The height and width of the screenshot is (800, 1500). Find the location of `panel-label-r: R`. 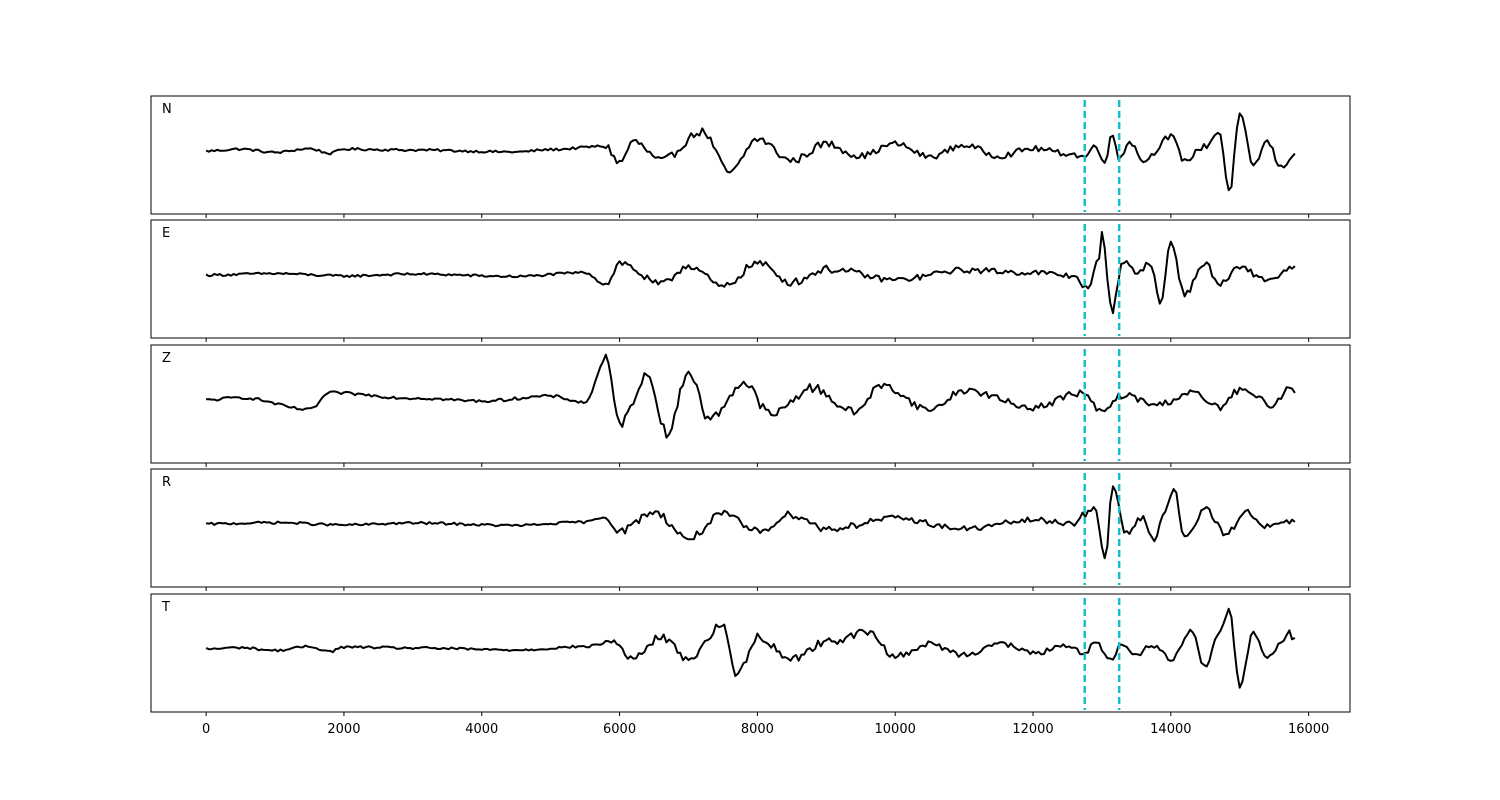

panel-label-r: R is located at coordinates (166, 482).